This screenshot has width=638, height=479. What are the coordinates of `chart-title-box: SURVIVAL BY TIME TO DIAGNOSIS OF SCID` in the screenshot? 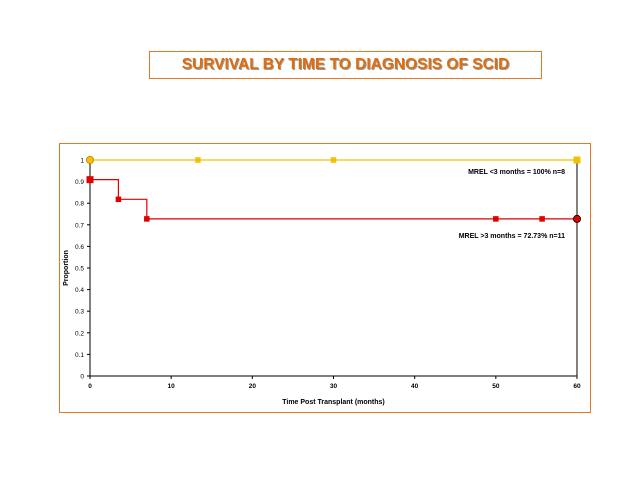 It's located at (345, 65).